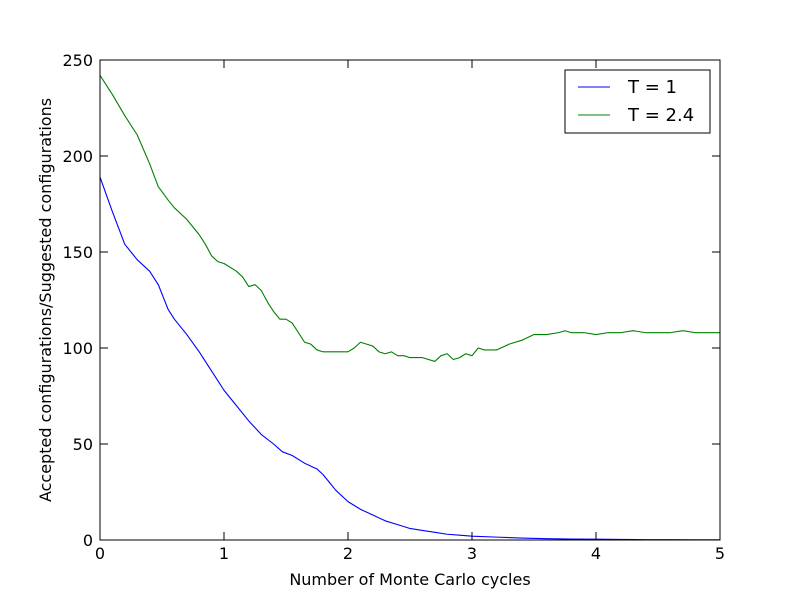  Describe the element at coordinates (77, 60) in the screenshot. I see `y-tick-label: 250` at that location.